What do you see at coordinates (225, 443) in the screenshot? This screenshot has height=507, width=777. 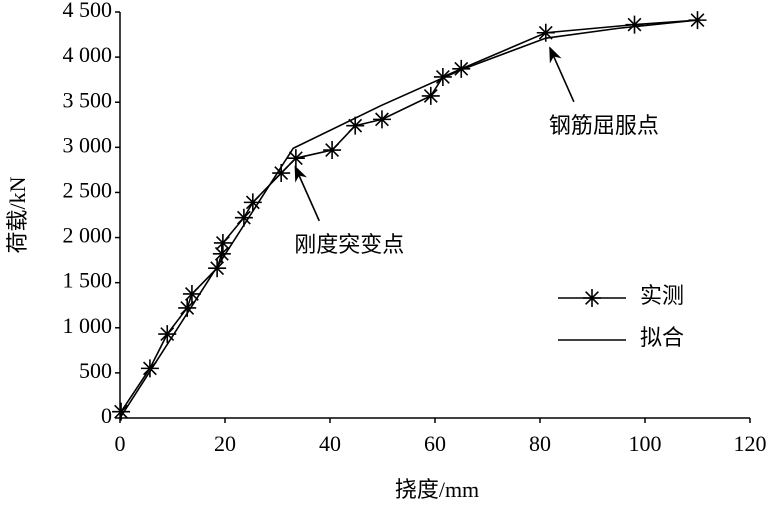 I see `x-tick-label: 20` at bounding box center [225, 443].